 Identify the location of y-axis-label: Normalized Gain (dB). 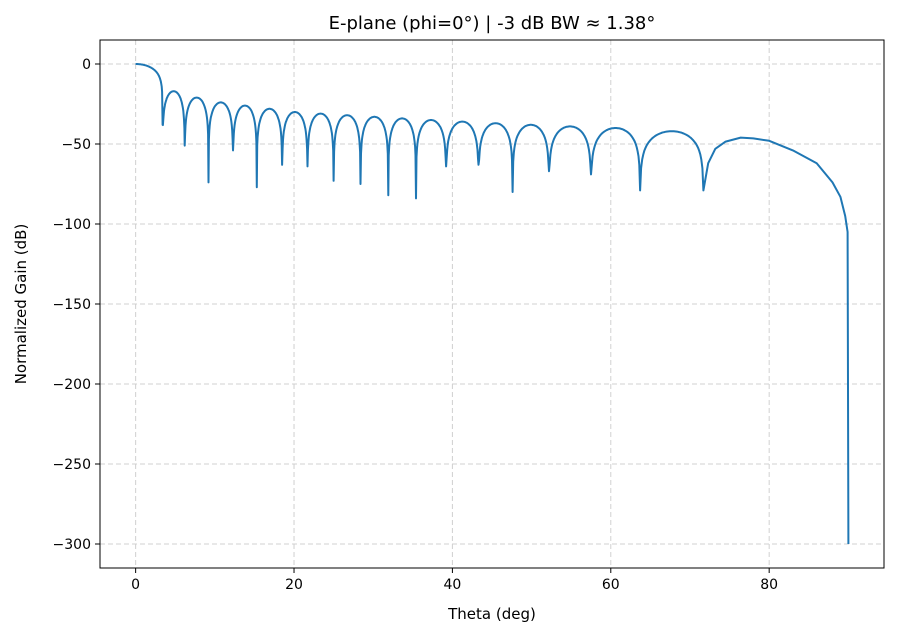
(21, 304).